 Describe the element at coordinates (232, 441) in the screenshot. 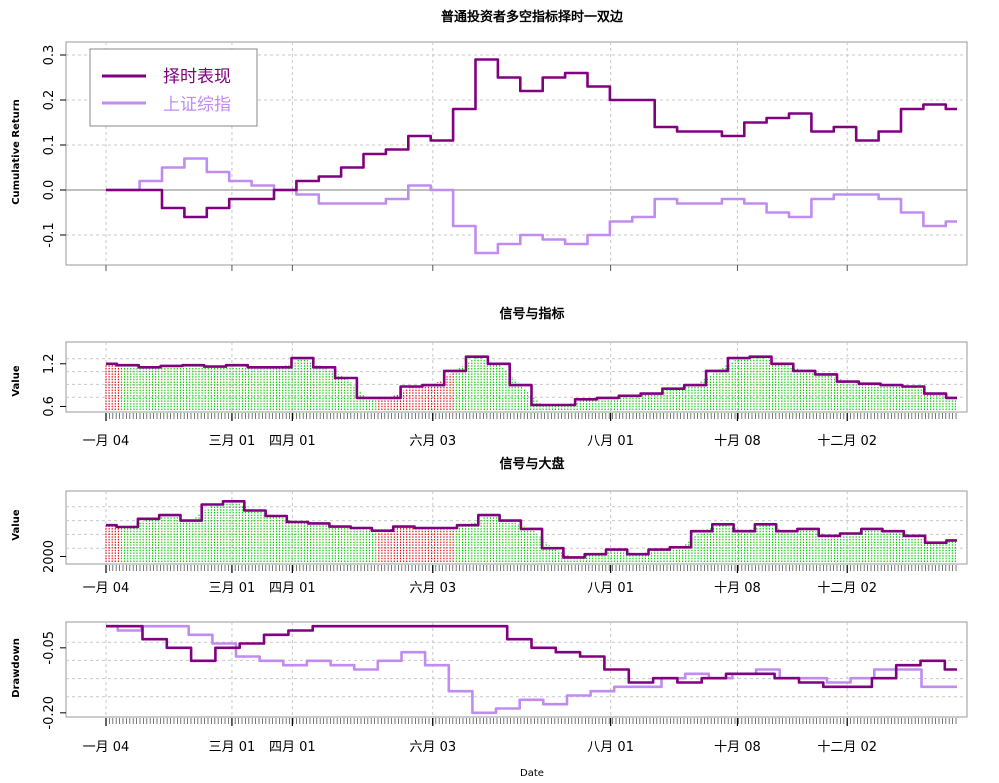

I see `panel2-xtick-label-1: 三月 01` at that location.